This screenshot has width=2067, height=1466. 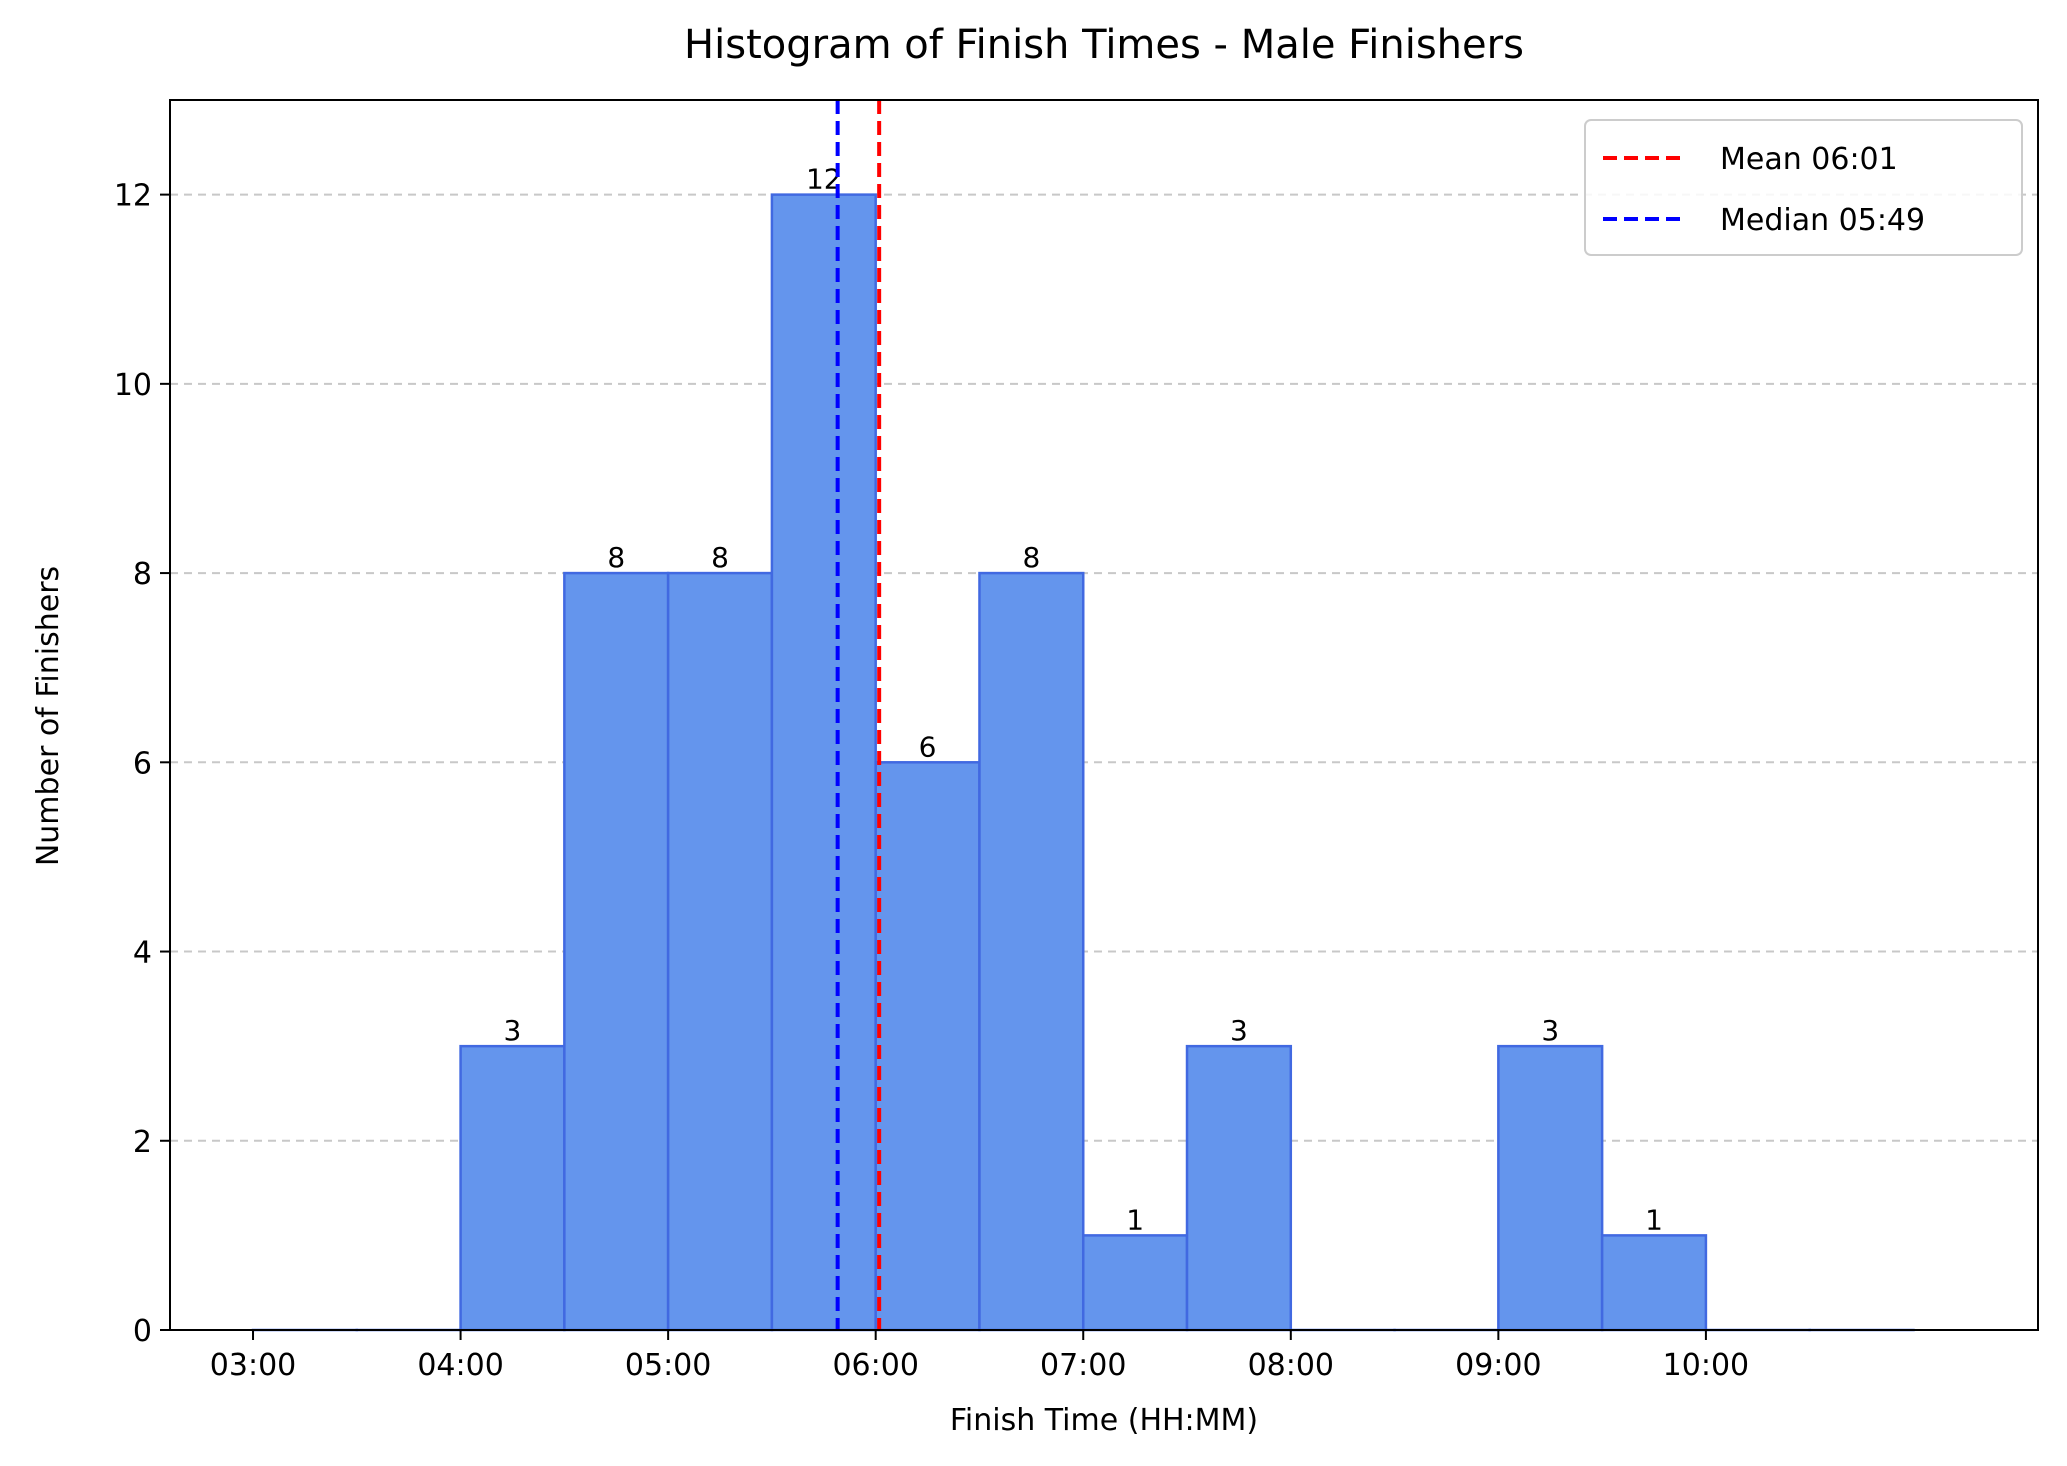 What do you see at coordinates (48, 716) in the screenshot?
I see `y-axis-label: Number of Finishers` at bounding box center [48, 716].